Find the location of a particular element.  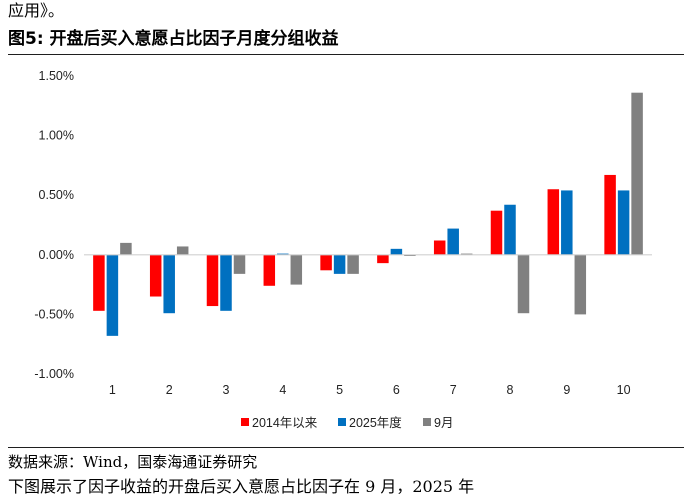

y-axis: -1.00% -0.50% 0.00% 0.50% 1.00% 1.50% is located at coordinates (54, 225).